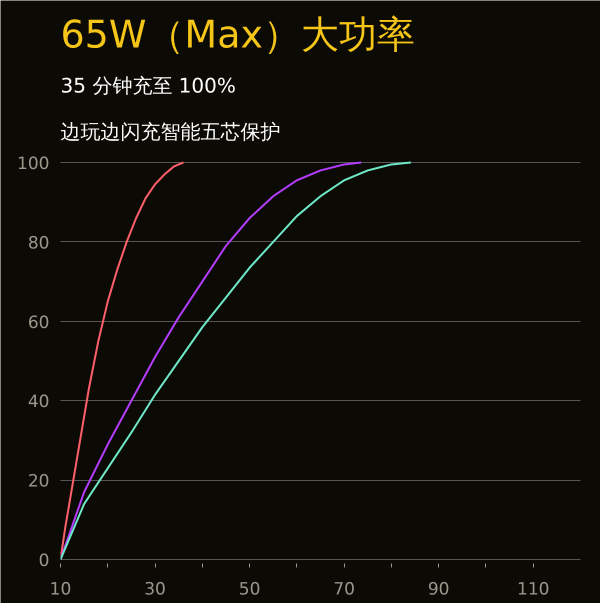 The image size is (600, 603). Describe the element at coordinates (439, 590) in the screenshot. I see `x-tick-label: 90` at that location.